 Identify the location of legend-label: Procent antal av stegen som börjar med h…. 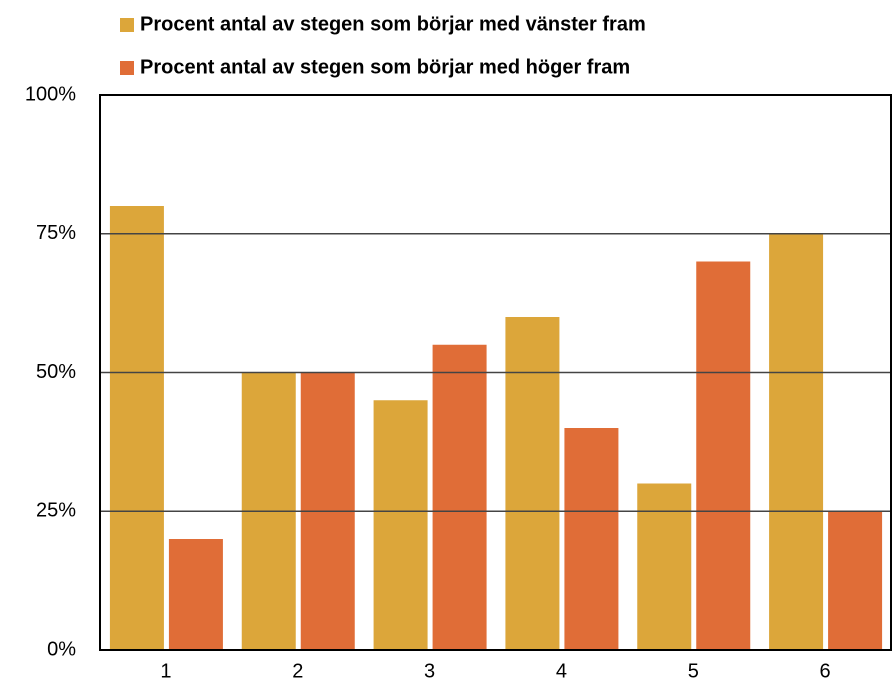
(385, 67).